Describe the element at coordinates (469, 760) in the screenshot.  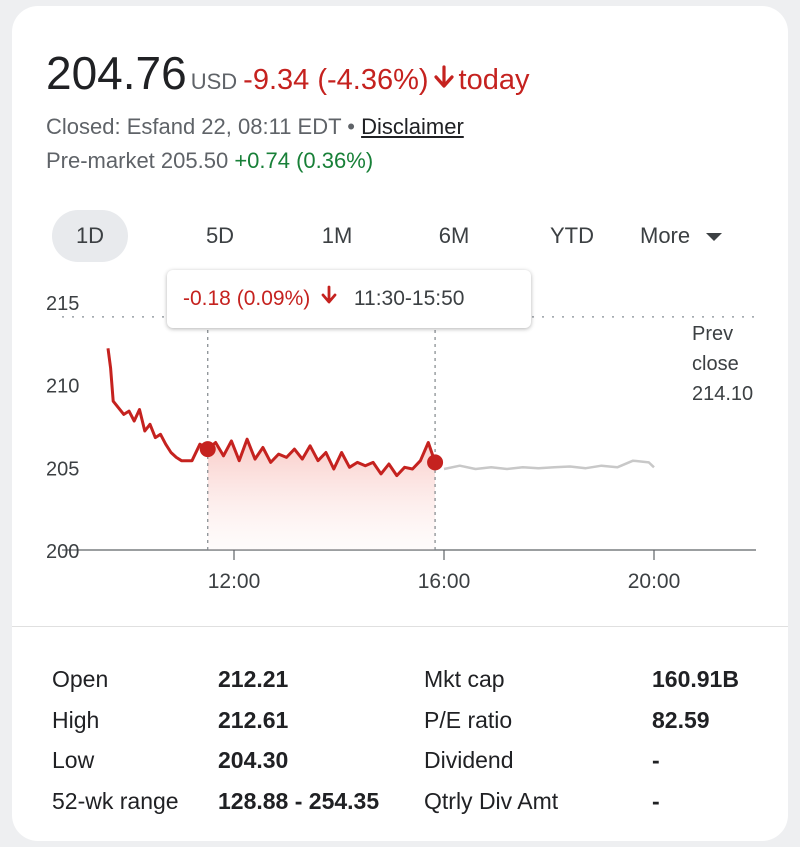
I see `stat-label-dividend: Dividend` at that location.